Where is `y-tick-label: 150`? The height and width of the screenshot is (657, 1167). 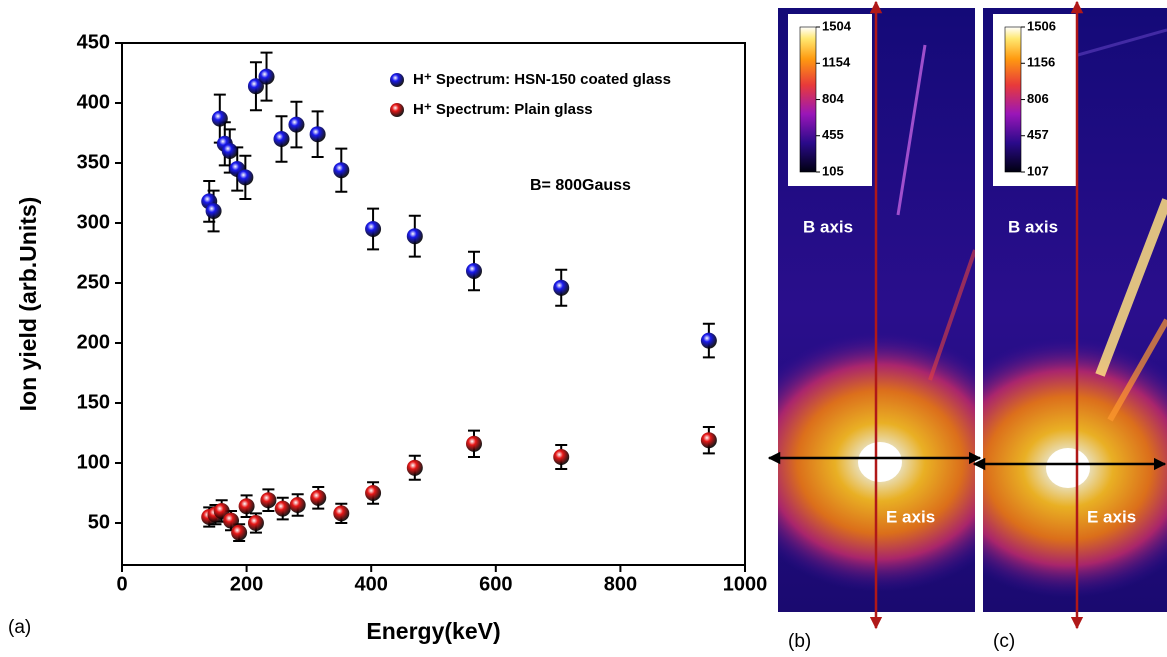
y-tick-label: 150 is located at coordinates (93, 402).